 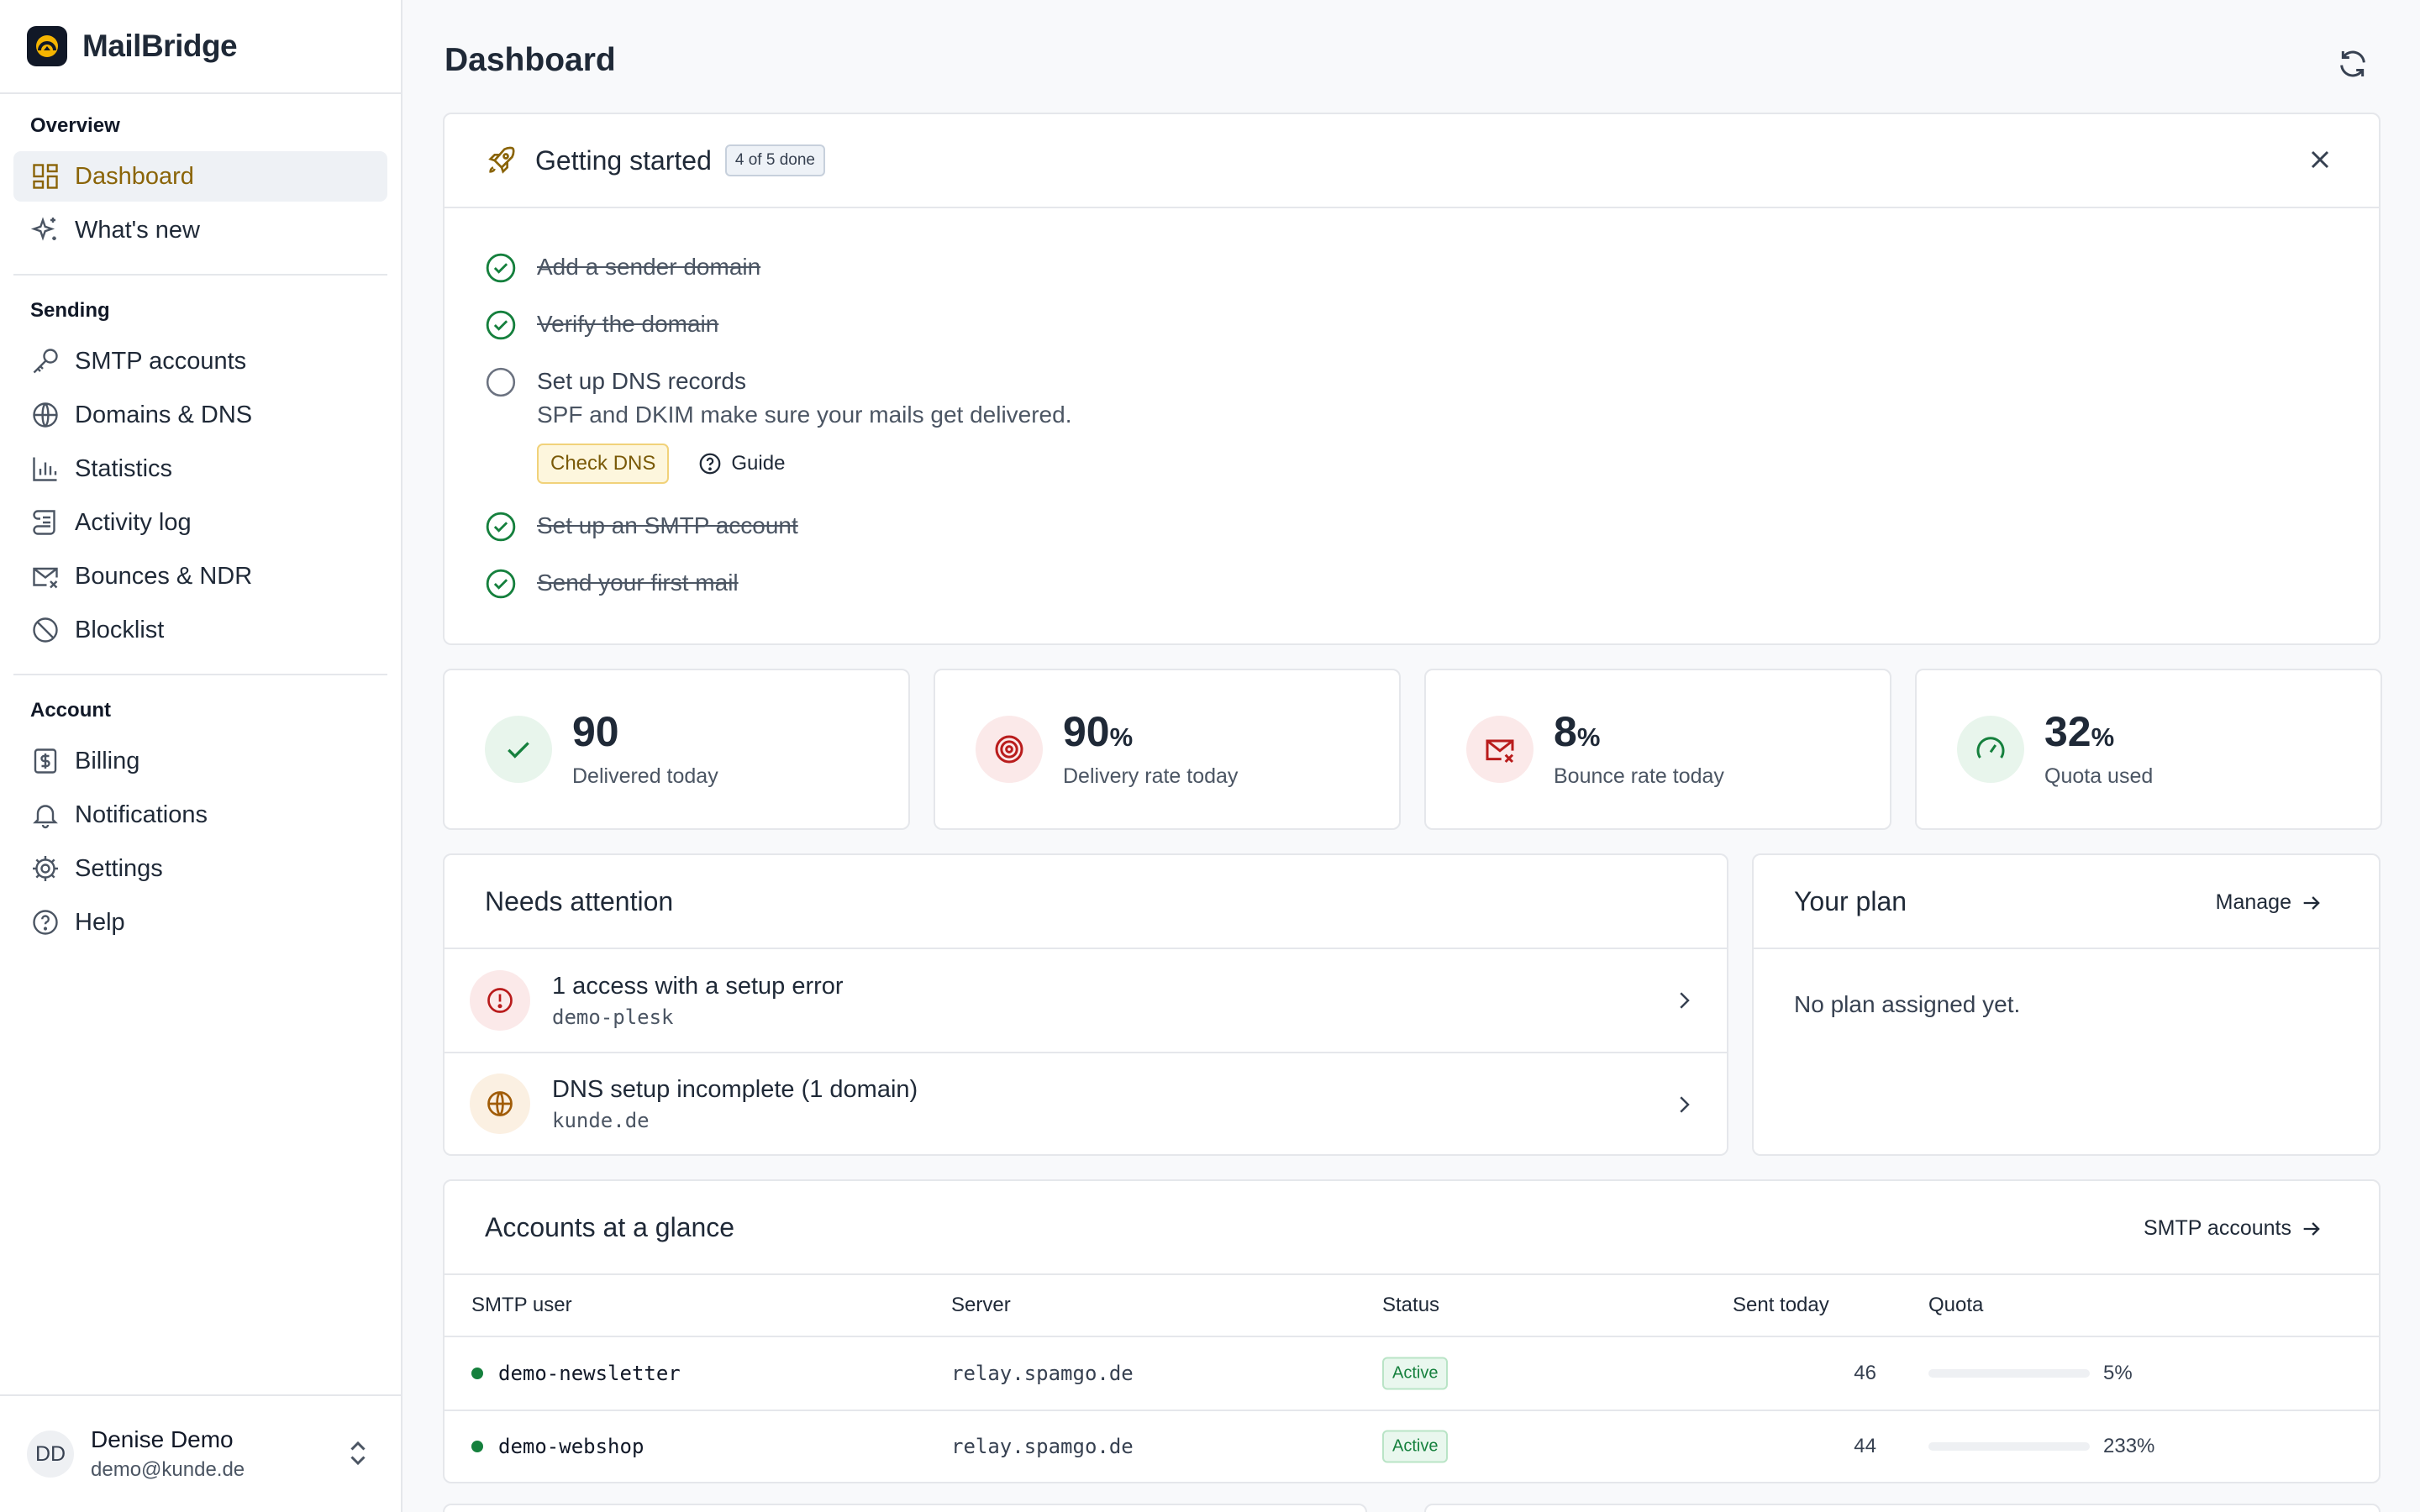 What do you see at coordinates (168, 1469) in the screenshot?
I see `user-email: demo@kunde.de` at bounding box center [168, 1469].